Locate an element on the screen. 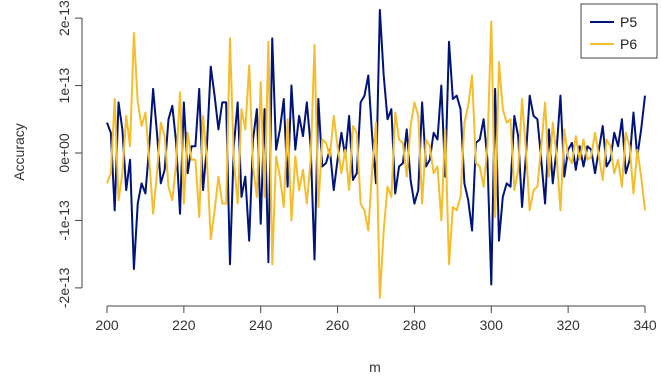  legend-box is located at coordinates (619, 31).